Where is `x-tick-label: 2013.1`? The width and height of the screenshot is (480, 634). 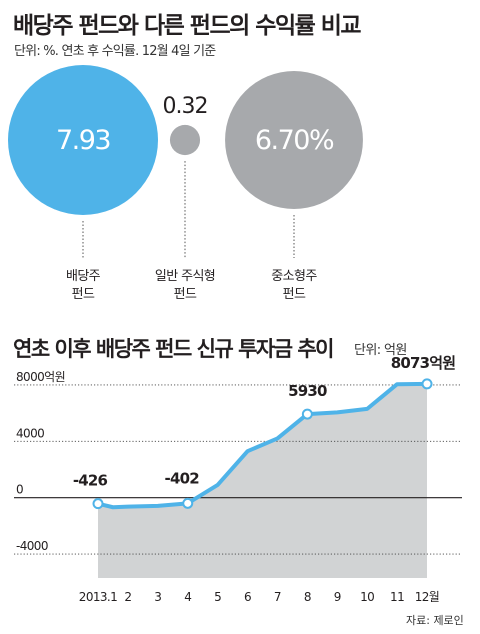 x-tick-label: 2013.1 is located at coordinates (98, 597).